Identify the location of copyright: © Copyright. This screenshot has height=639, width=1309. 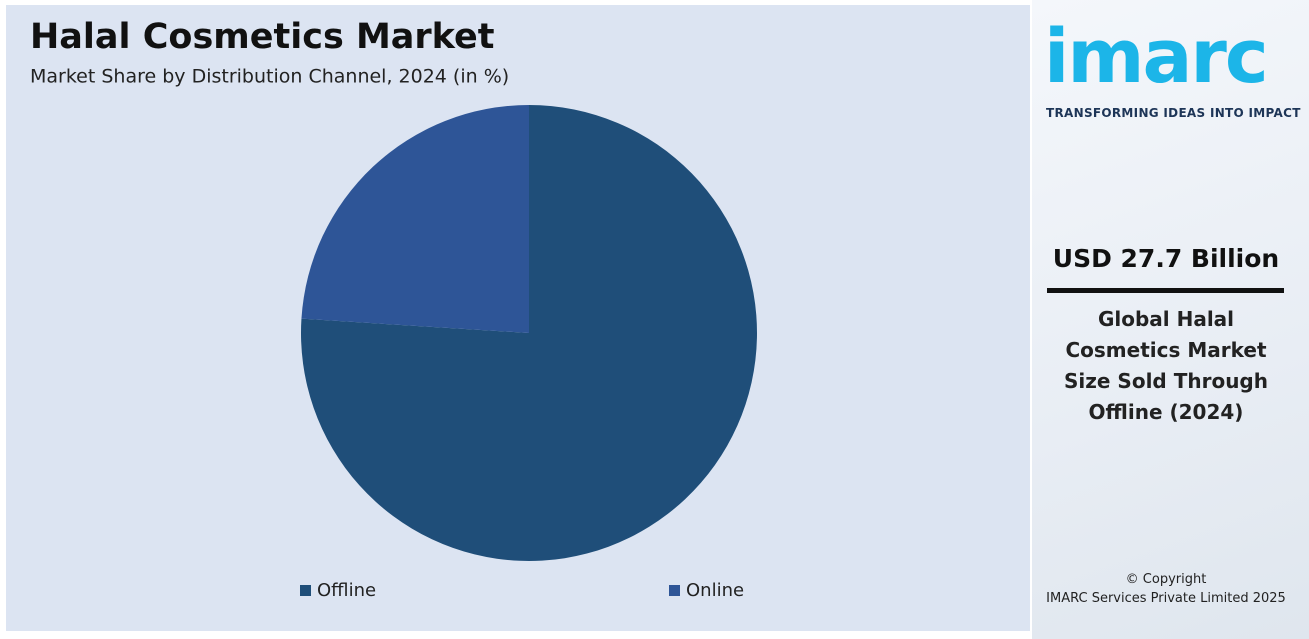
(1166, 579).